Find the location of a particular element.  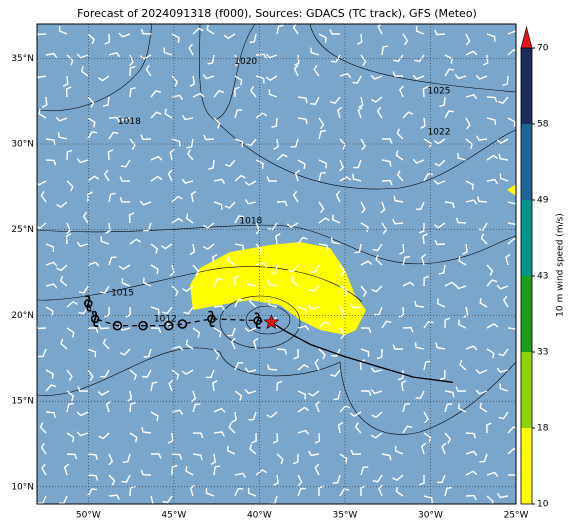

isobar-label: 1012 is located at coordinates (165, 319).